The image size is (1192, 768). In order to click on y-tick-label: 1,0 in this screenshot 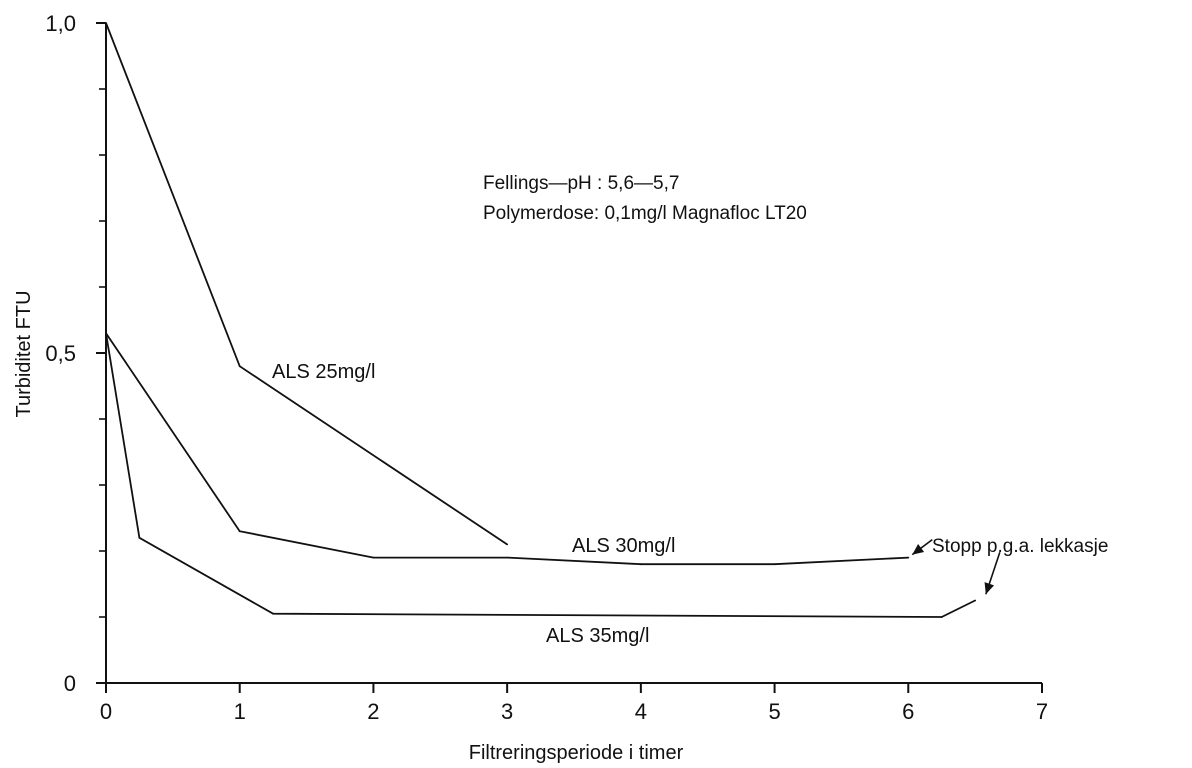, I will do `click(60, 23)`.